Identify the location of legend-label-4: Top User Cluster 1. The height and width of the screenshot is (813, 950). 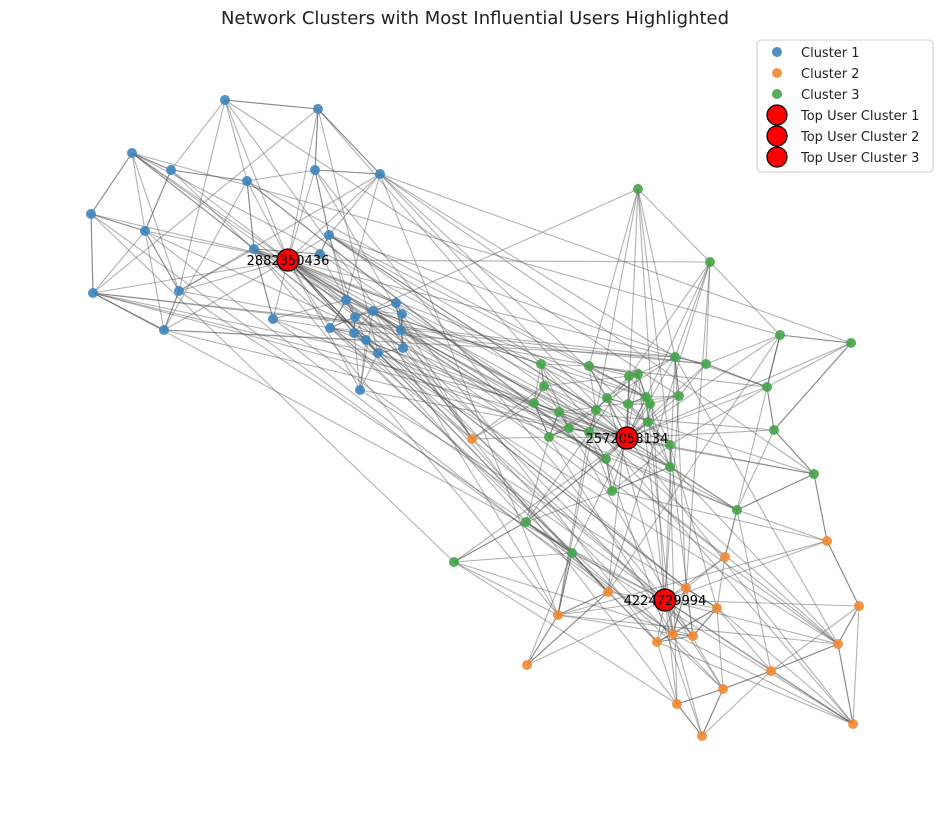
(859, 116).